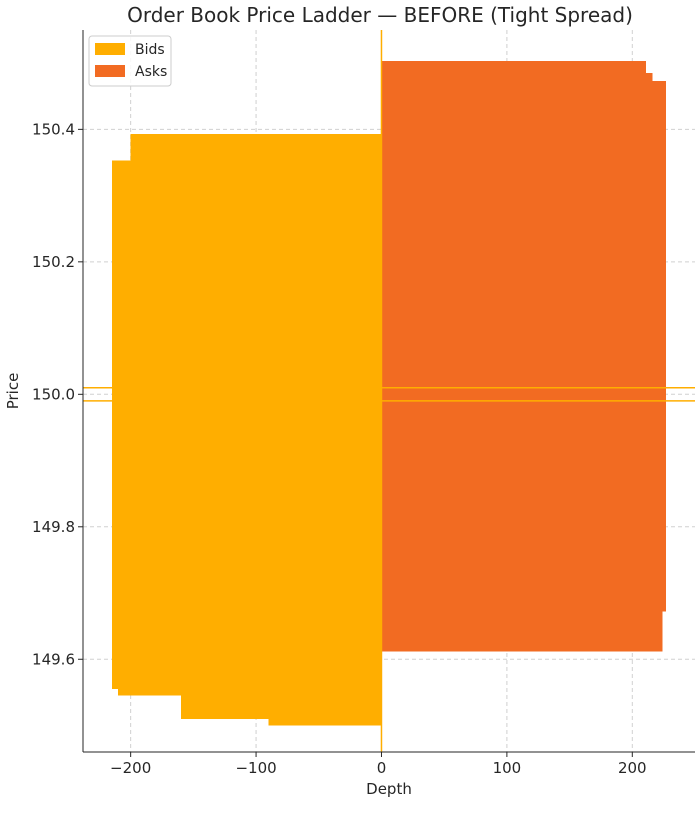  I want to click on y-tick-label: 150.4, so click(53, 129).